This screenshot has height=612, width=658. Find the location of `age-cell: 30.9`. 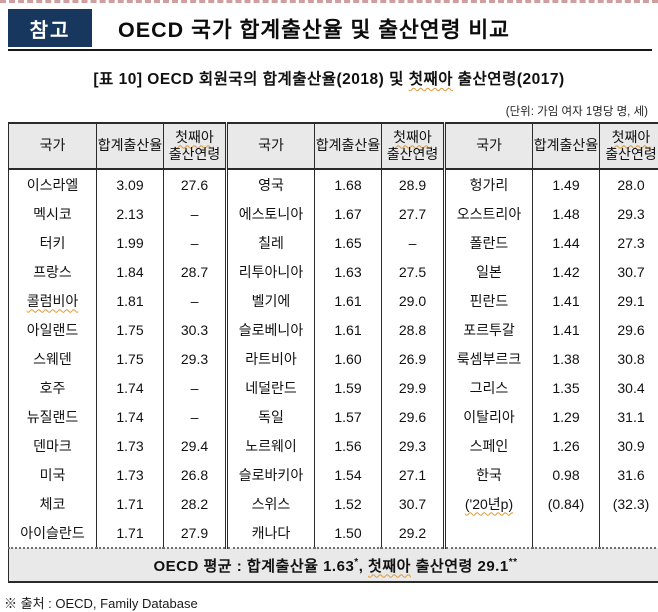

age-cell: 30.9 is located at coordinates (629, 445).